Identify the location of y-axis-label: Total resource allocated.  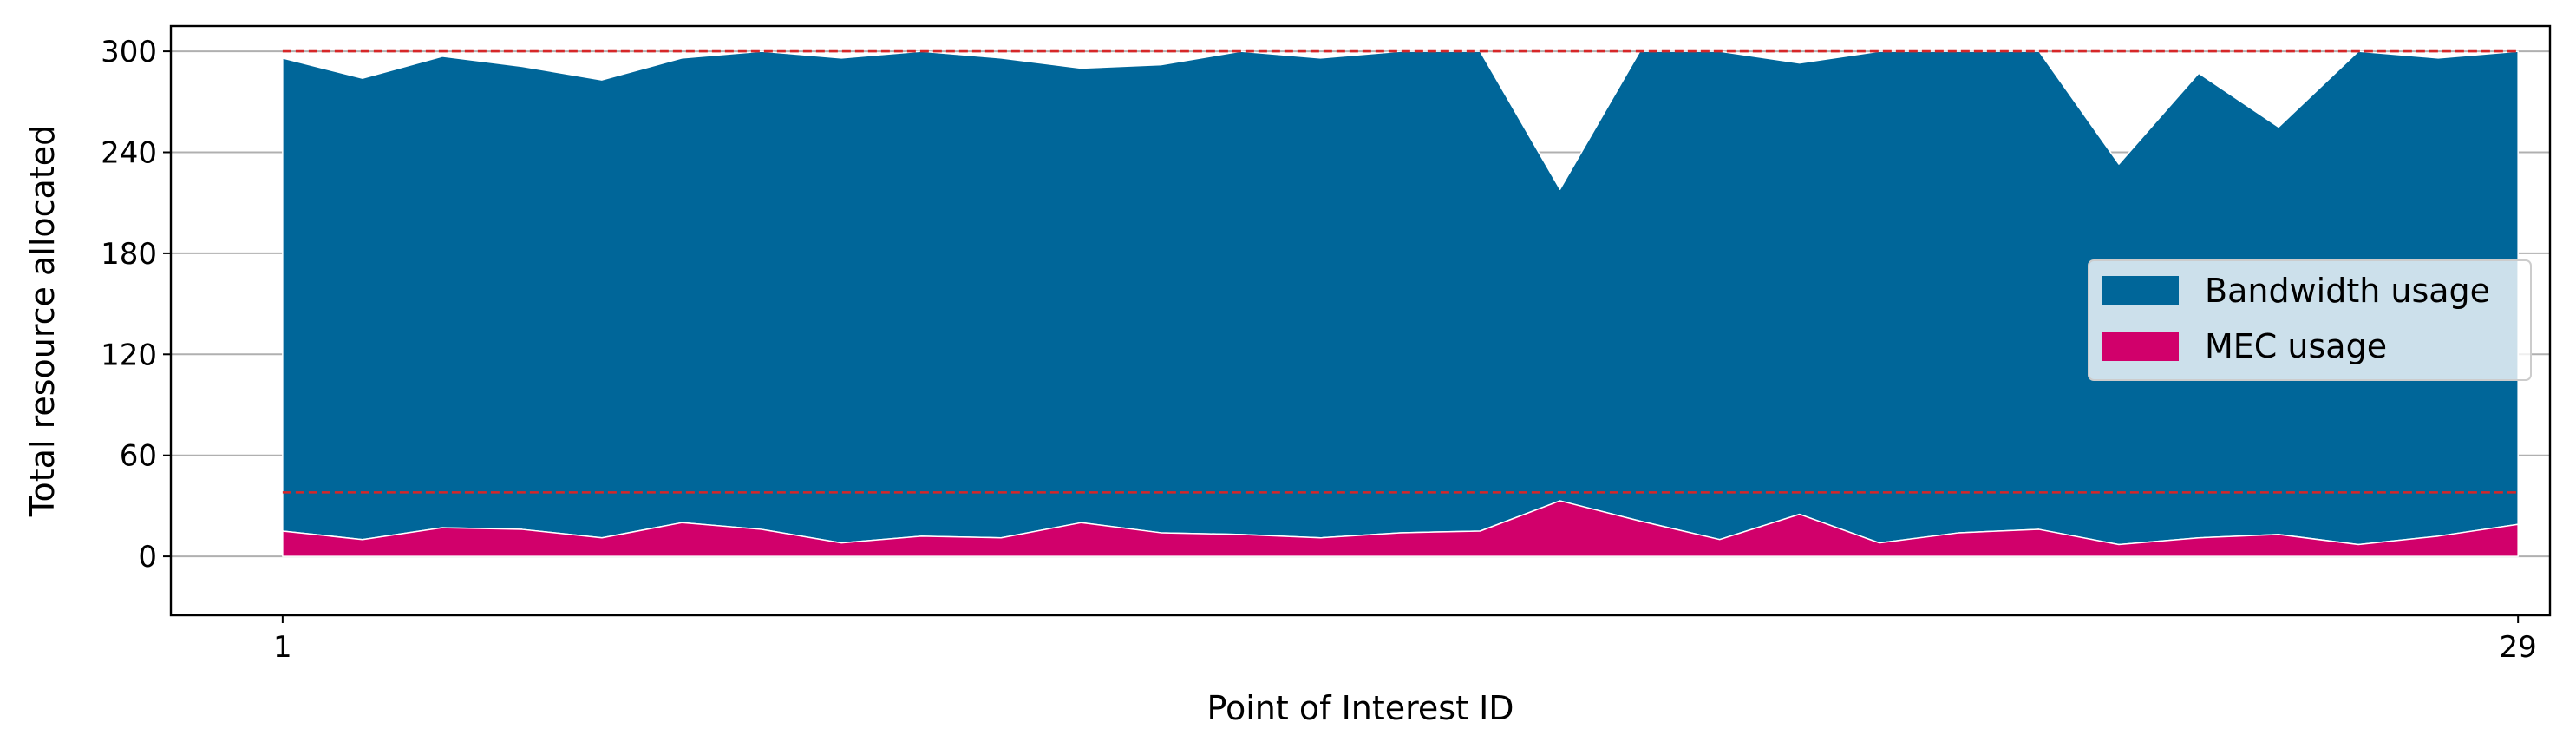
(42, 321).